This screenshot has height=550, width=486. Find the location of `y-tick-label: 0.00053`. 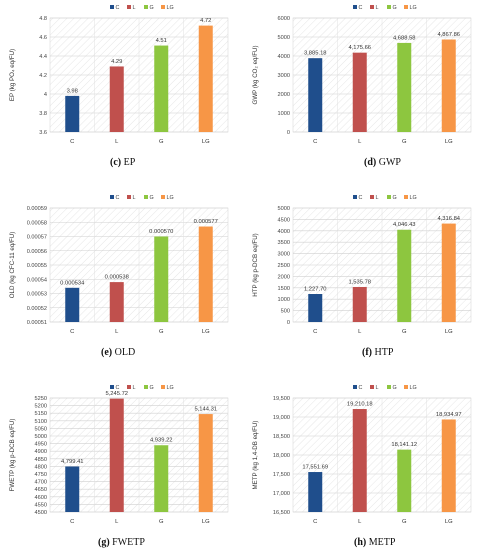

y-tick-label: 0.00053 is located at coordinates (37, 295).